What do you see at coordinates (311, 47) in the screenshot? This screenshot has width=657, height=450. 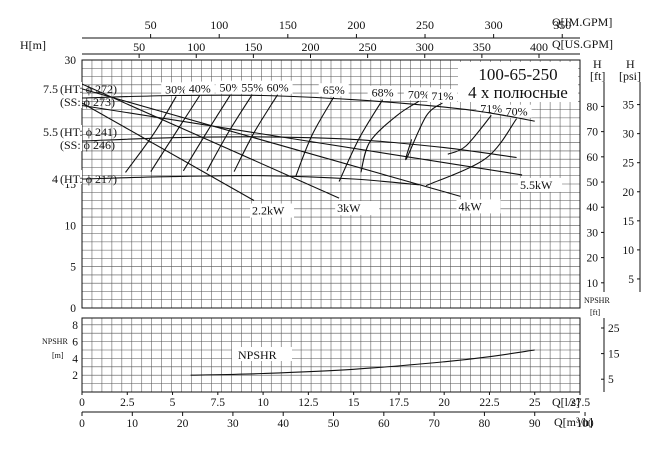 I see `usgpm-tick-label: 200` at bounding box center [311, 47].